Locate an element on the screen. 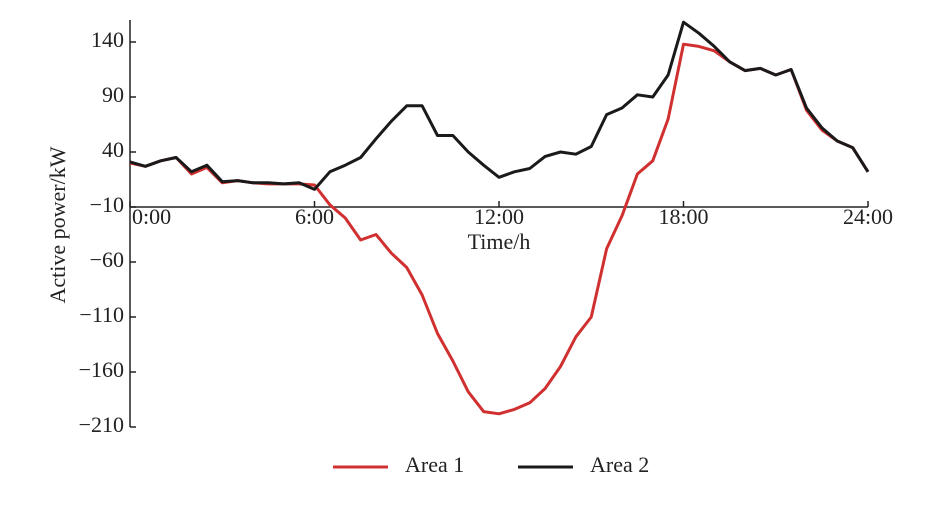 Image resolution: width=943 pixels, height=511 pixels. y-tick-label: −60 is located at coordinates (107, 259).